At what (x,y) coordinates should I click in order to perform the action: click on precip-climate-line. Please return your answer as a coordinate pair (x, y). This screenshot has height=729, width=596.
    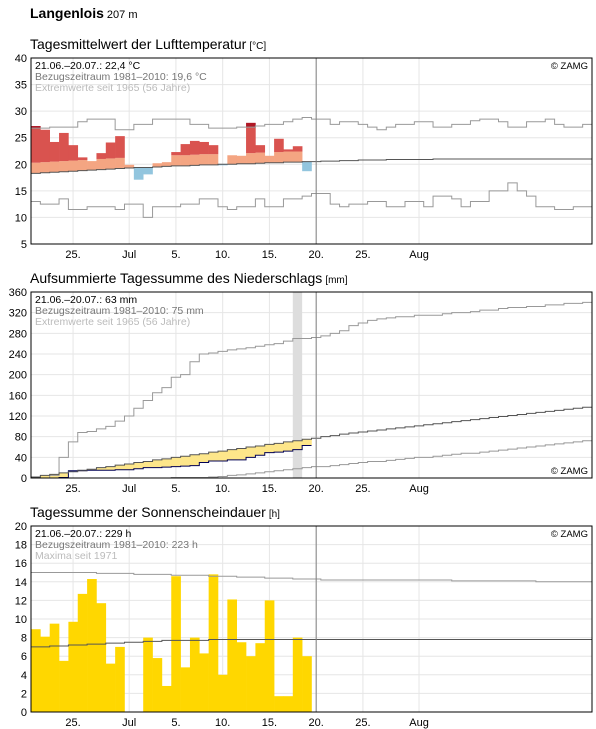
    Looking at the image, I should click on (311, 442).